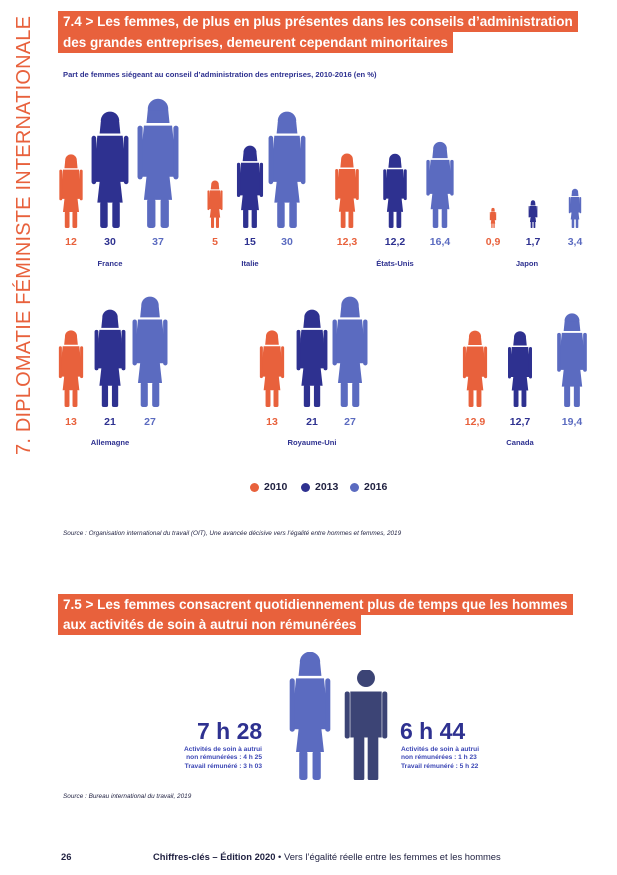  Describe the element at coordinates (440, 242) in the screenshot. I see `value-label-etats-unis-2016: 16,4` at that location.